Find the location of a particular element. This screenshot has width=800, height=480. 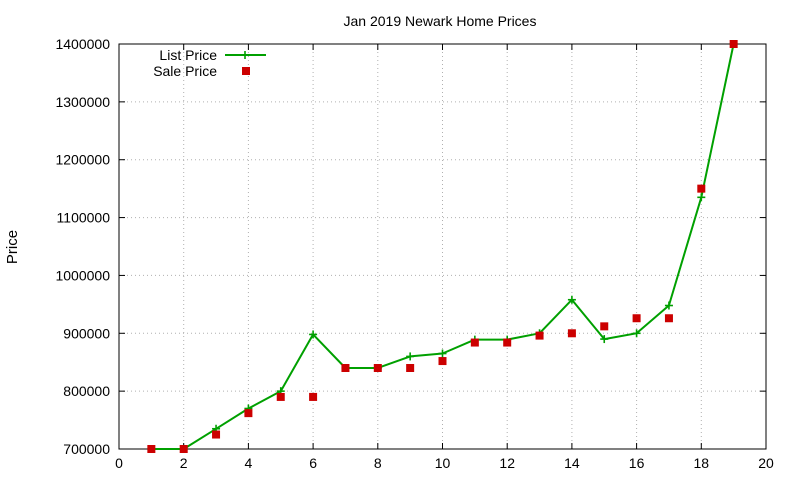

x-tick-label: 8 is located at coordinates (378, 463).